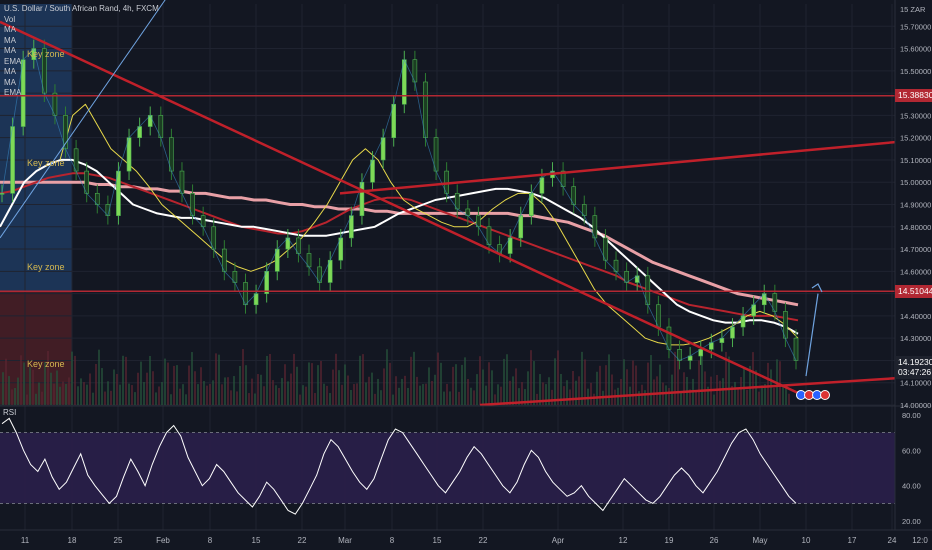 This screenshot has height=550, width=932. Describe the element at coordinates (13, 92) in the screenshot. I see `legend-item-ema-7: EMA` at that location.